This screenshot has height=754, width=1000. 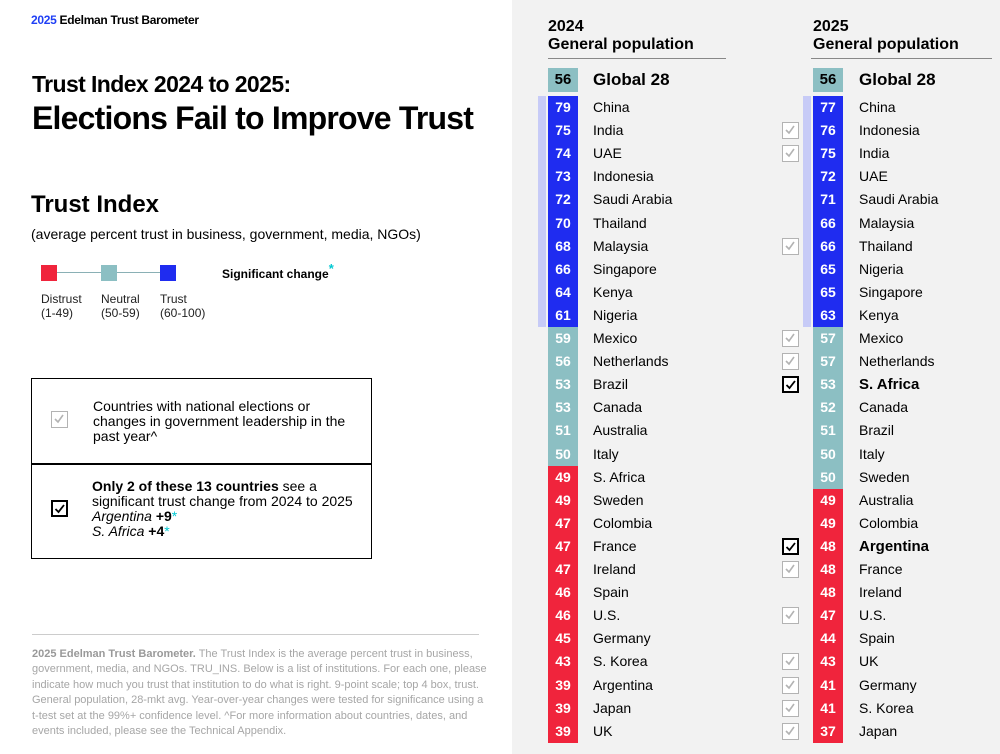 What do you see at coordinates (621, 245) in the screenshot?
I see `country-label: Malaysia` at bounding box center [621, 245].